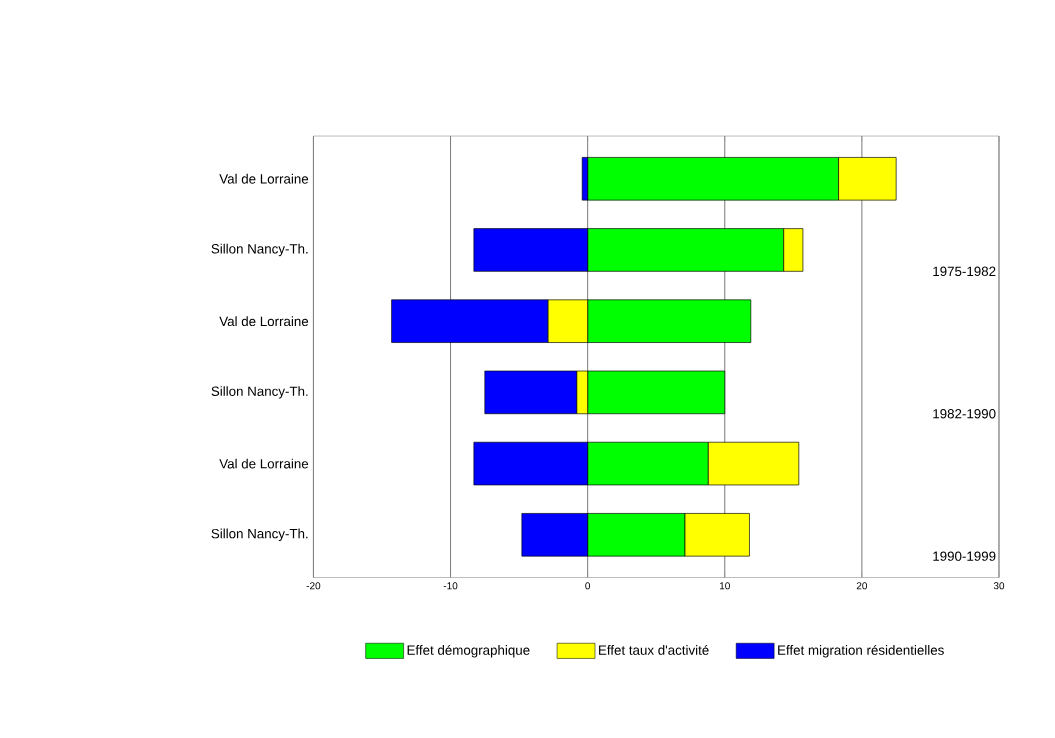  Describe the element at coordinates (654, 650) in the screenshot. I see `legend-label: Effet taux d'activité` at that location.